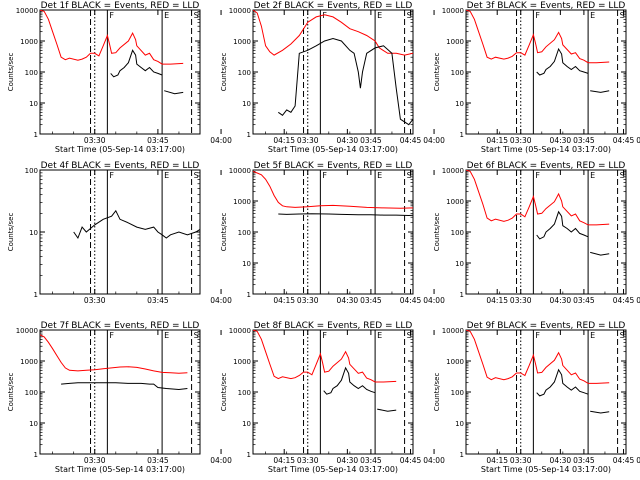  Describe the element at coordinates (333, 326) in the screenshot. I see `panel-title: Det 8f BLACK = Events, RED = LLD` at that location.